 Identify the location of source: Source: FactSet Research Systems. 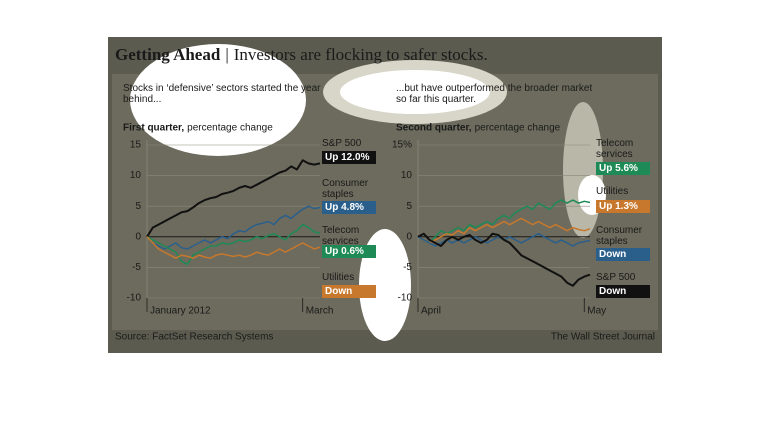
(194, 337).